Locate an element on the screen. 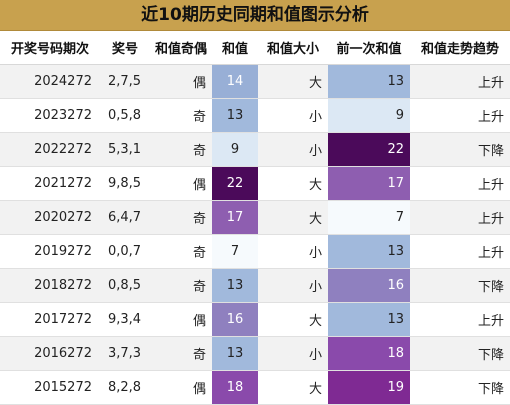 The height and width of the screenshot is (405, 510). header-sum: 和值 is located at coordinates (235, 48).